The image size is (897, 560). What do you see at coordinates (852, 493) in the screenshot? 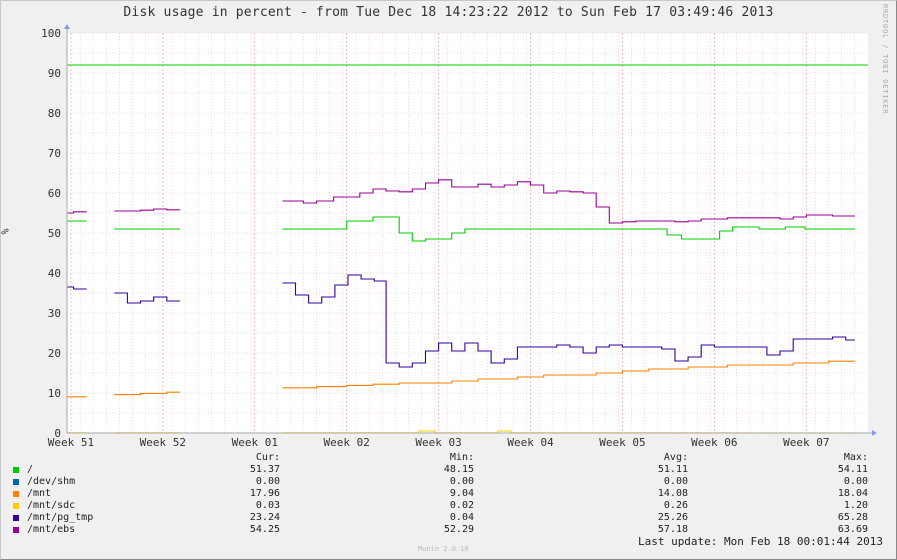
I see `legend-value-max: 18.04` at bounding box center [852, 493].